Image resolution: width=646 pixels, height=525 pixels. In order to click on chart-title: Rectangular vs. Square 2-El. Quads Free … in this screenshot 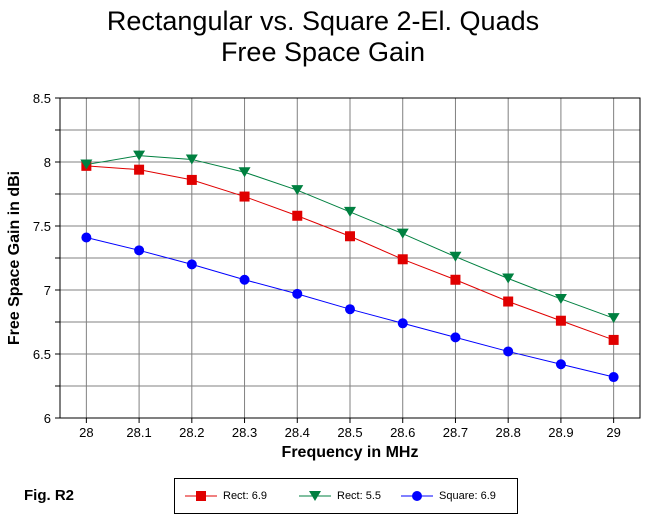, I will do `click(323, 37)`.